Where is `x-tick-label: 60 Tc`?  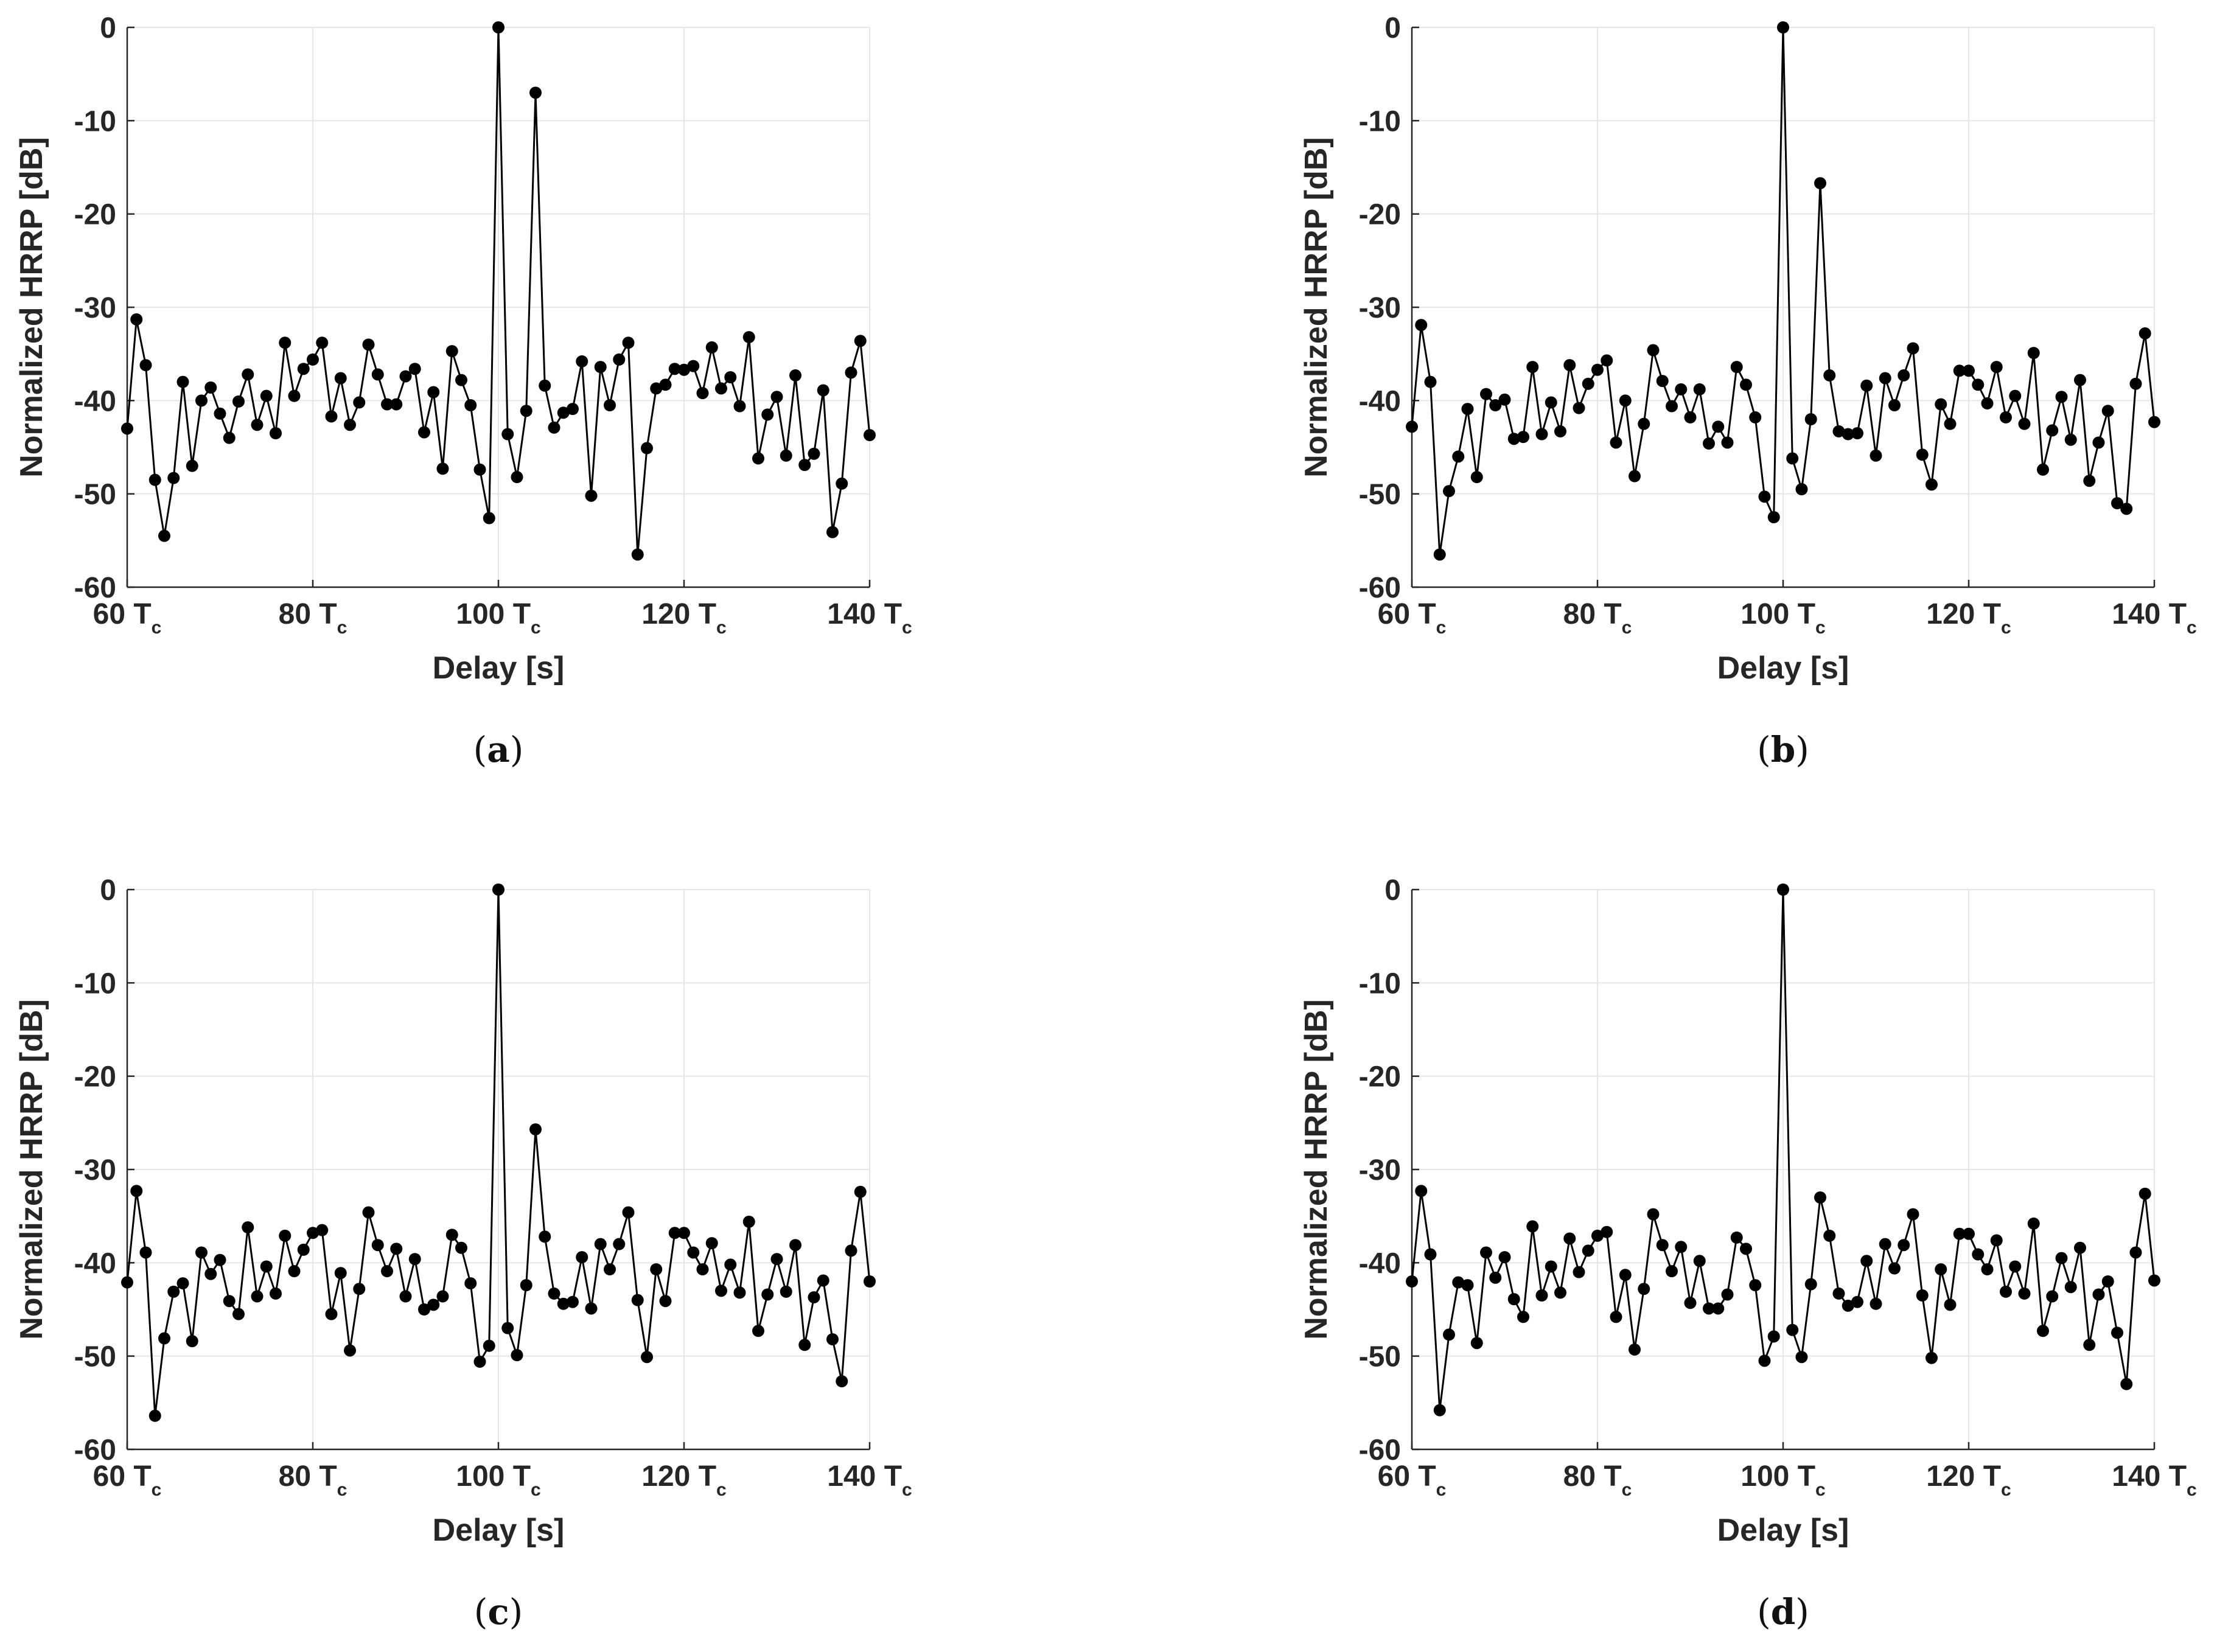 x-tick-label: 60 Tc is located at coordinates (127, 1480).